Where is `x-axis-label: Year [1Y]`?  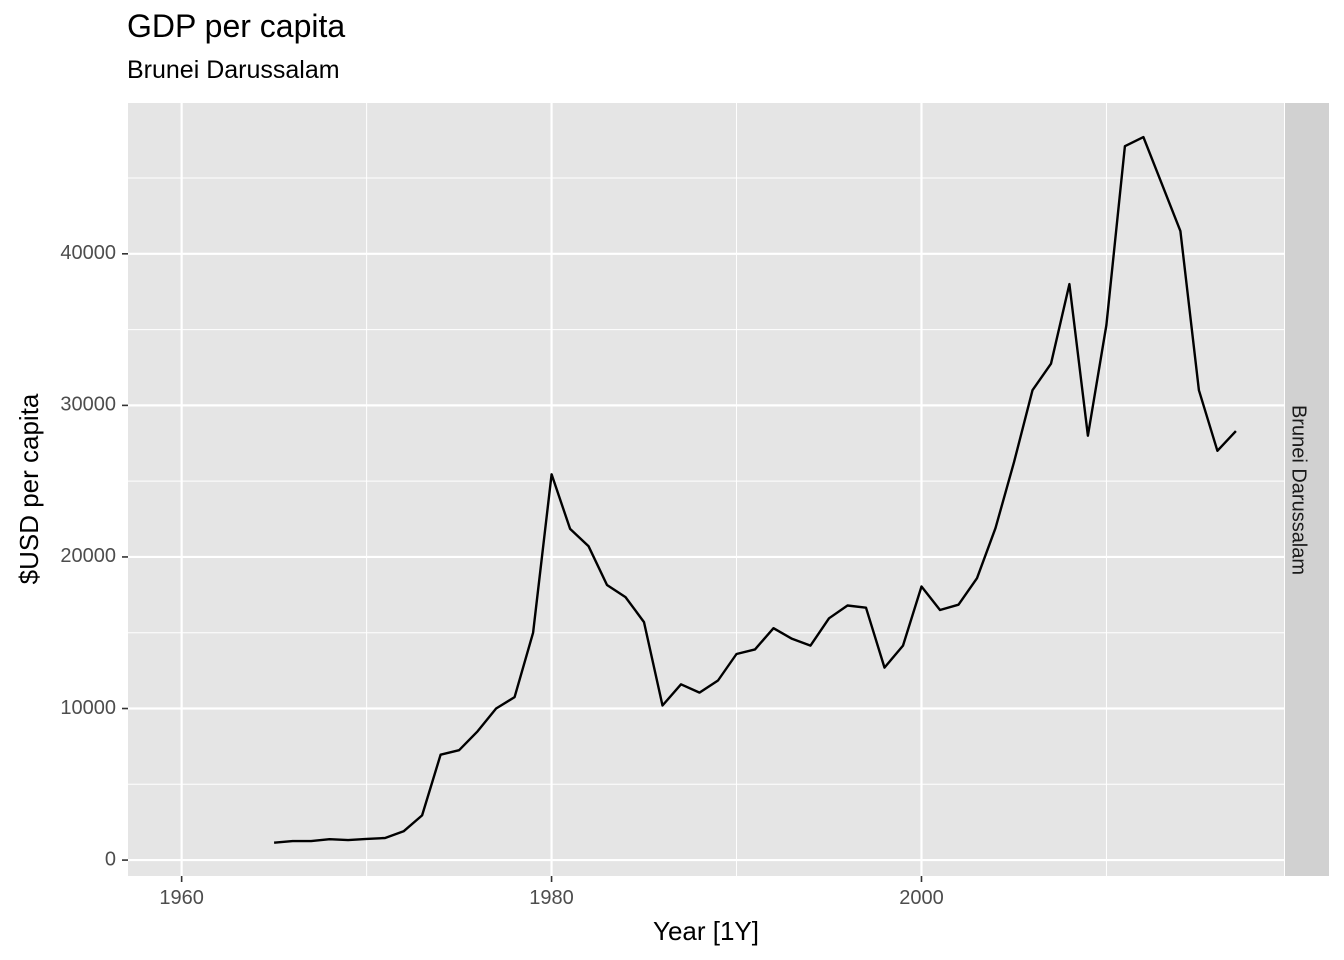
x-axis-label: Year [1Y] is located at coordinates (706, 931).